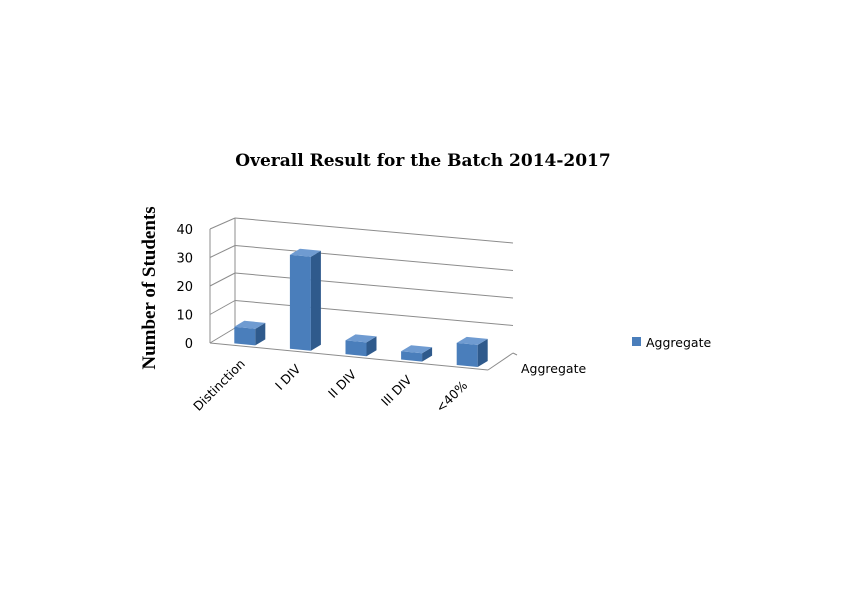  What do you see at coordinates (422, 161) in the screenshot?
I see `chart-title: Overall Result for the Batch 2014-2017` at bounding box center [422, 161].